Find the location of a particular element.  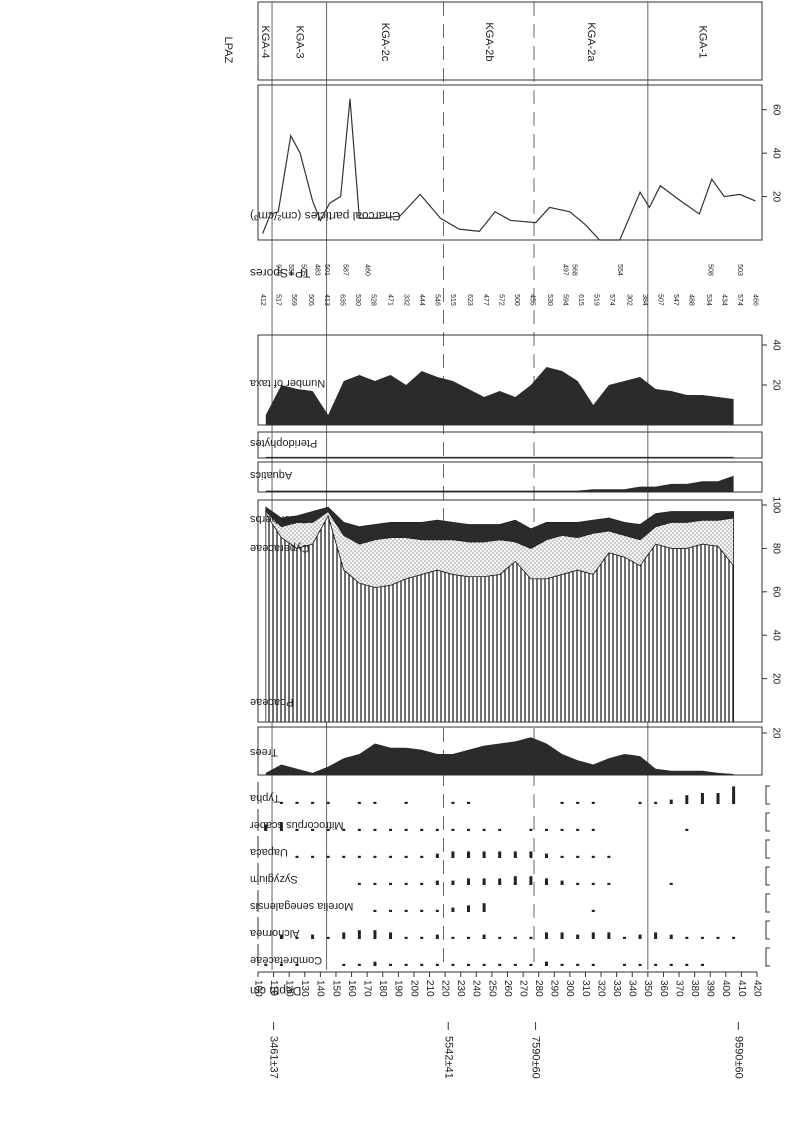

tp-spores-count: 413 is located at coordinates (326, 300).